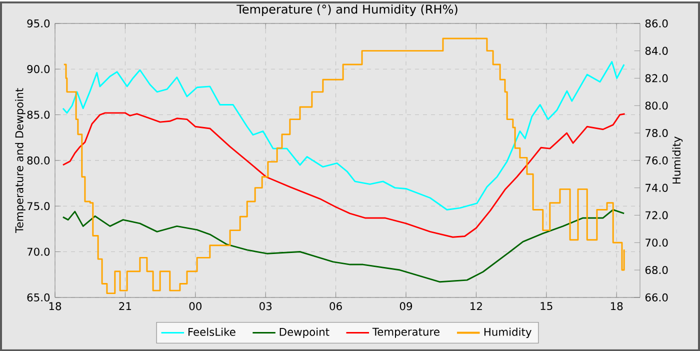 The image size is (700, 351). Describe the element at coordinates (657, 160) in the screenshot. I see `y2-tick-label: 76.0` at that location.